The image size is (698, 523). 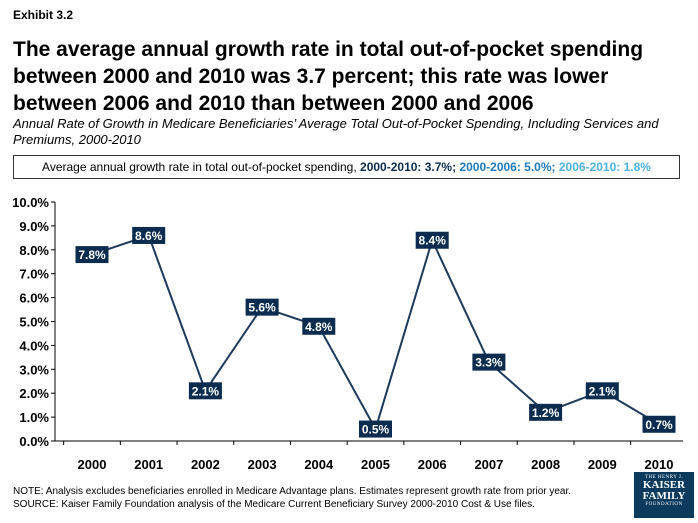 I want to click on y-tick-label: 7.0%, so click(x=34, y=274).